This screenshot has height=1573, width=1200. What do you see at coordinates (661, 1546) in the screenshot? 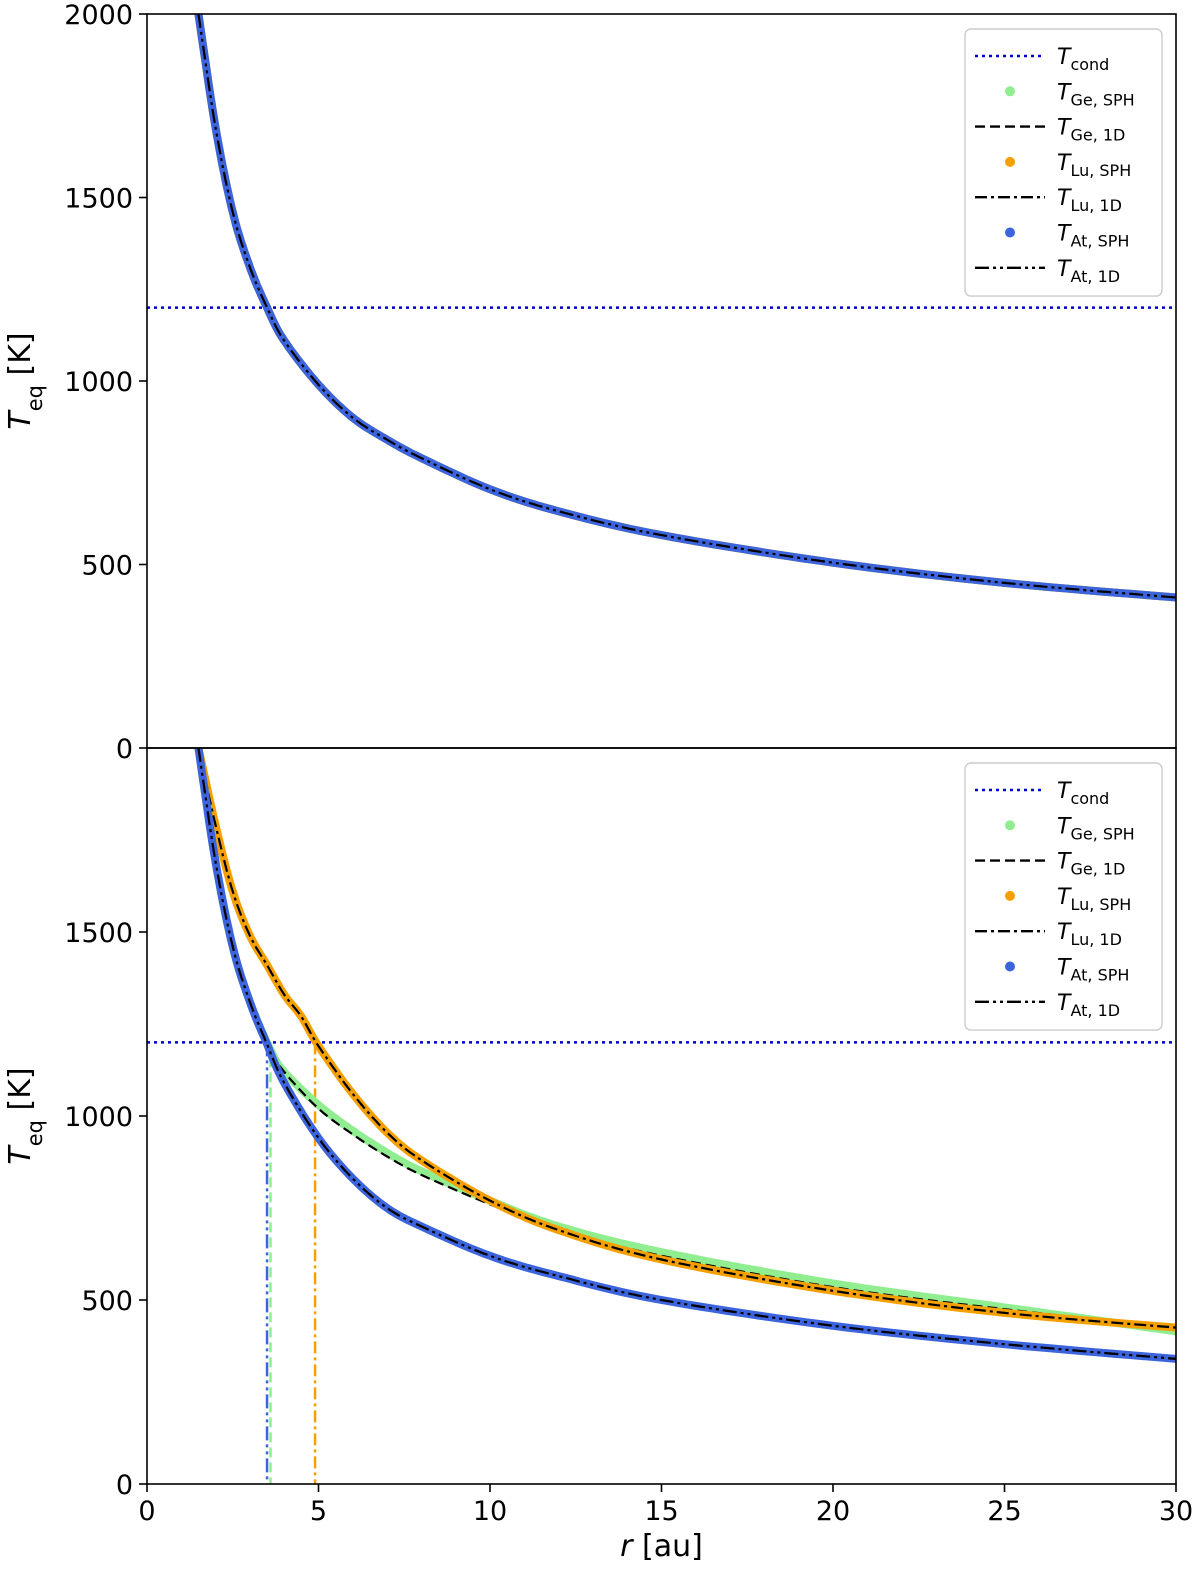
I see `x-axis-label: r [au]` at bounding box center [661, 1546].